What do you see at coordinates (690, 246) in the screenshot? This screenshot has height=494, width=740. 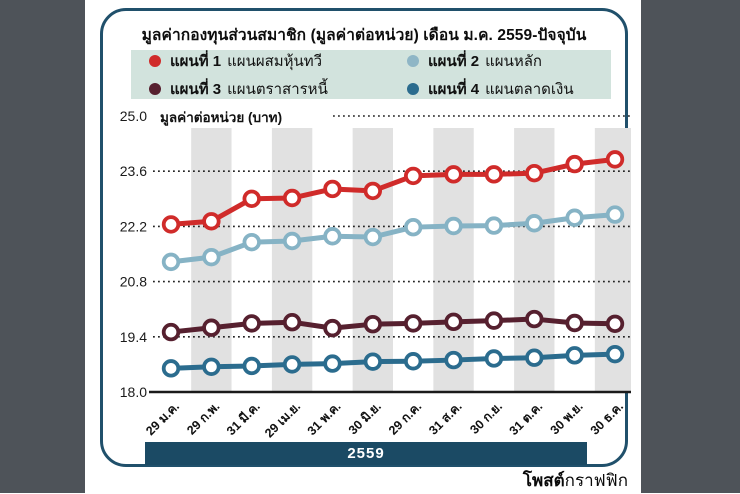 I see `page-gutter-right` at bounding box center [690, 246].